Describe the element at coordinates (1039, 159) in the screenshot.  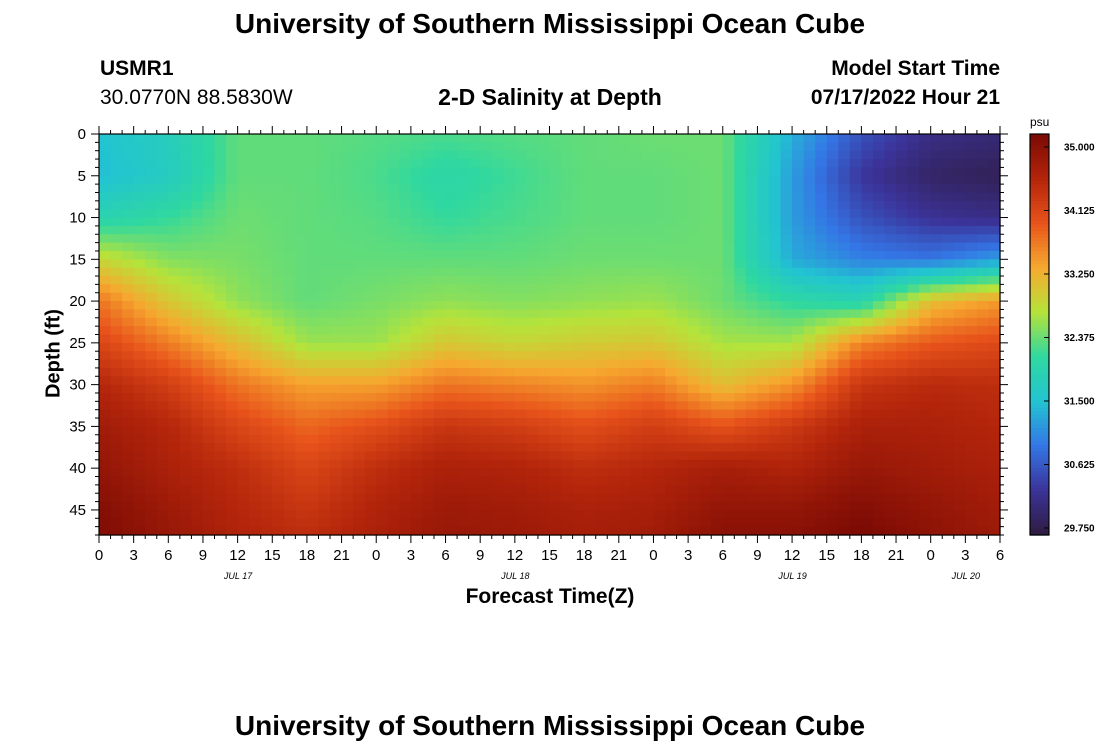
I see `colorbar-segment` at that location.